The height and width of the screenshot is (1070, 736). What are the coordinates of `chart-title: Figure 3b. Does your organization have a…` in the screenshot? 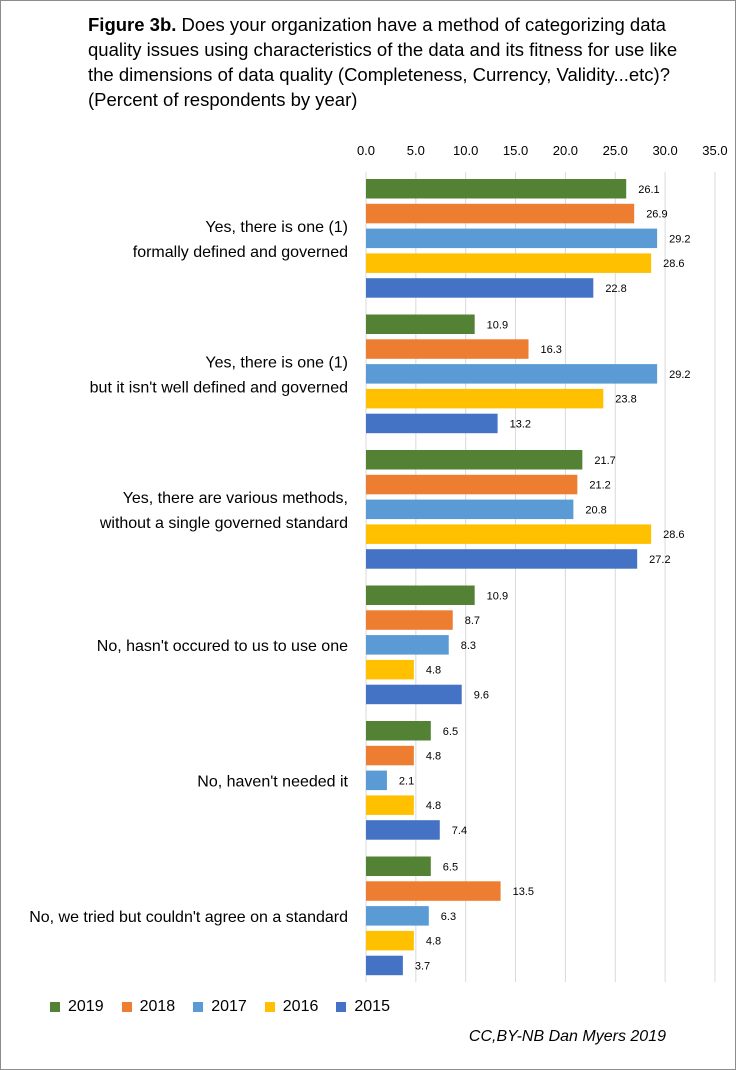 It's located at (388, 62).